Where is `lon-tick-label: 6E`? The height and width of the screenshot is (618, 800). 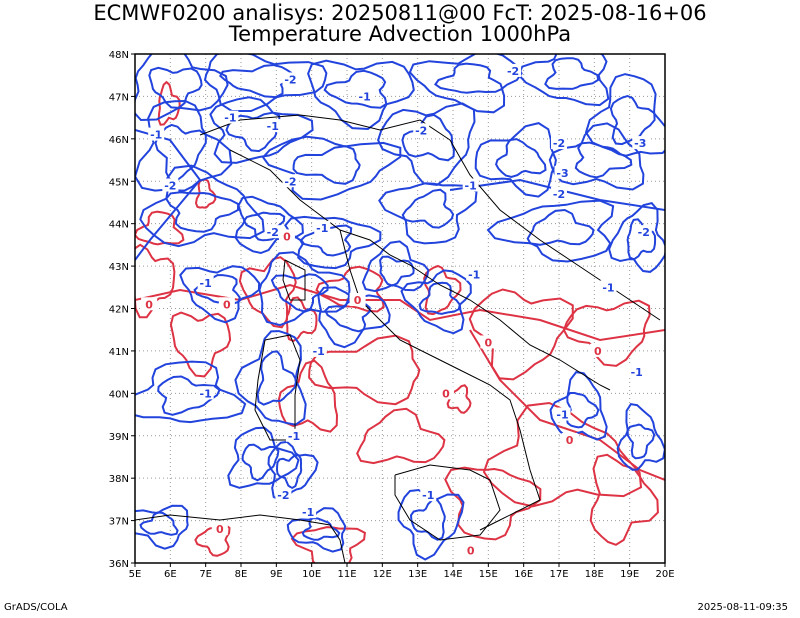
lon-tick-label: 6E is located at coordinates (170, 574).